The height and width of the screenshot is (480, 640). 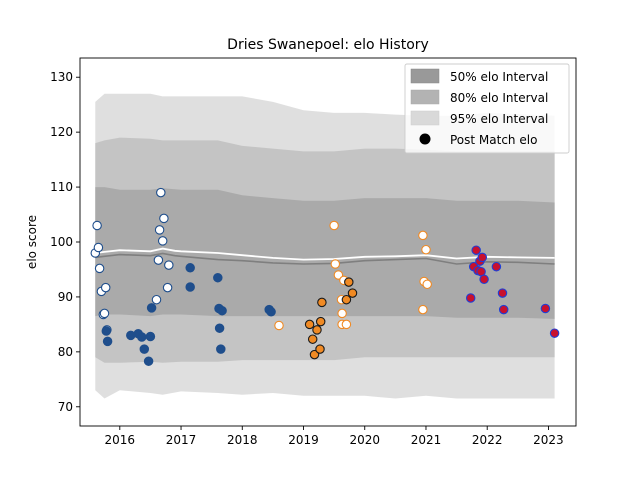 What do you see at coordinates (426, 440) in the screenshot?
I see `x-tick-label: 2021` at bounding box center [426, 440].